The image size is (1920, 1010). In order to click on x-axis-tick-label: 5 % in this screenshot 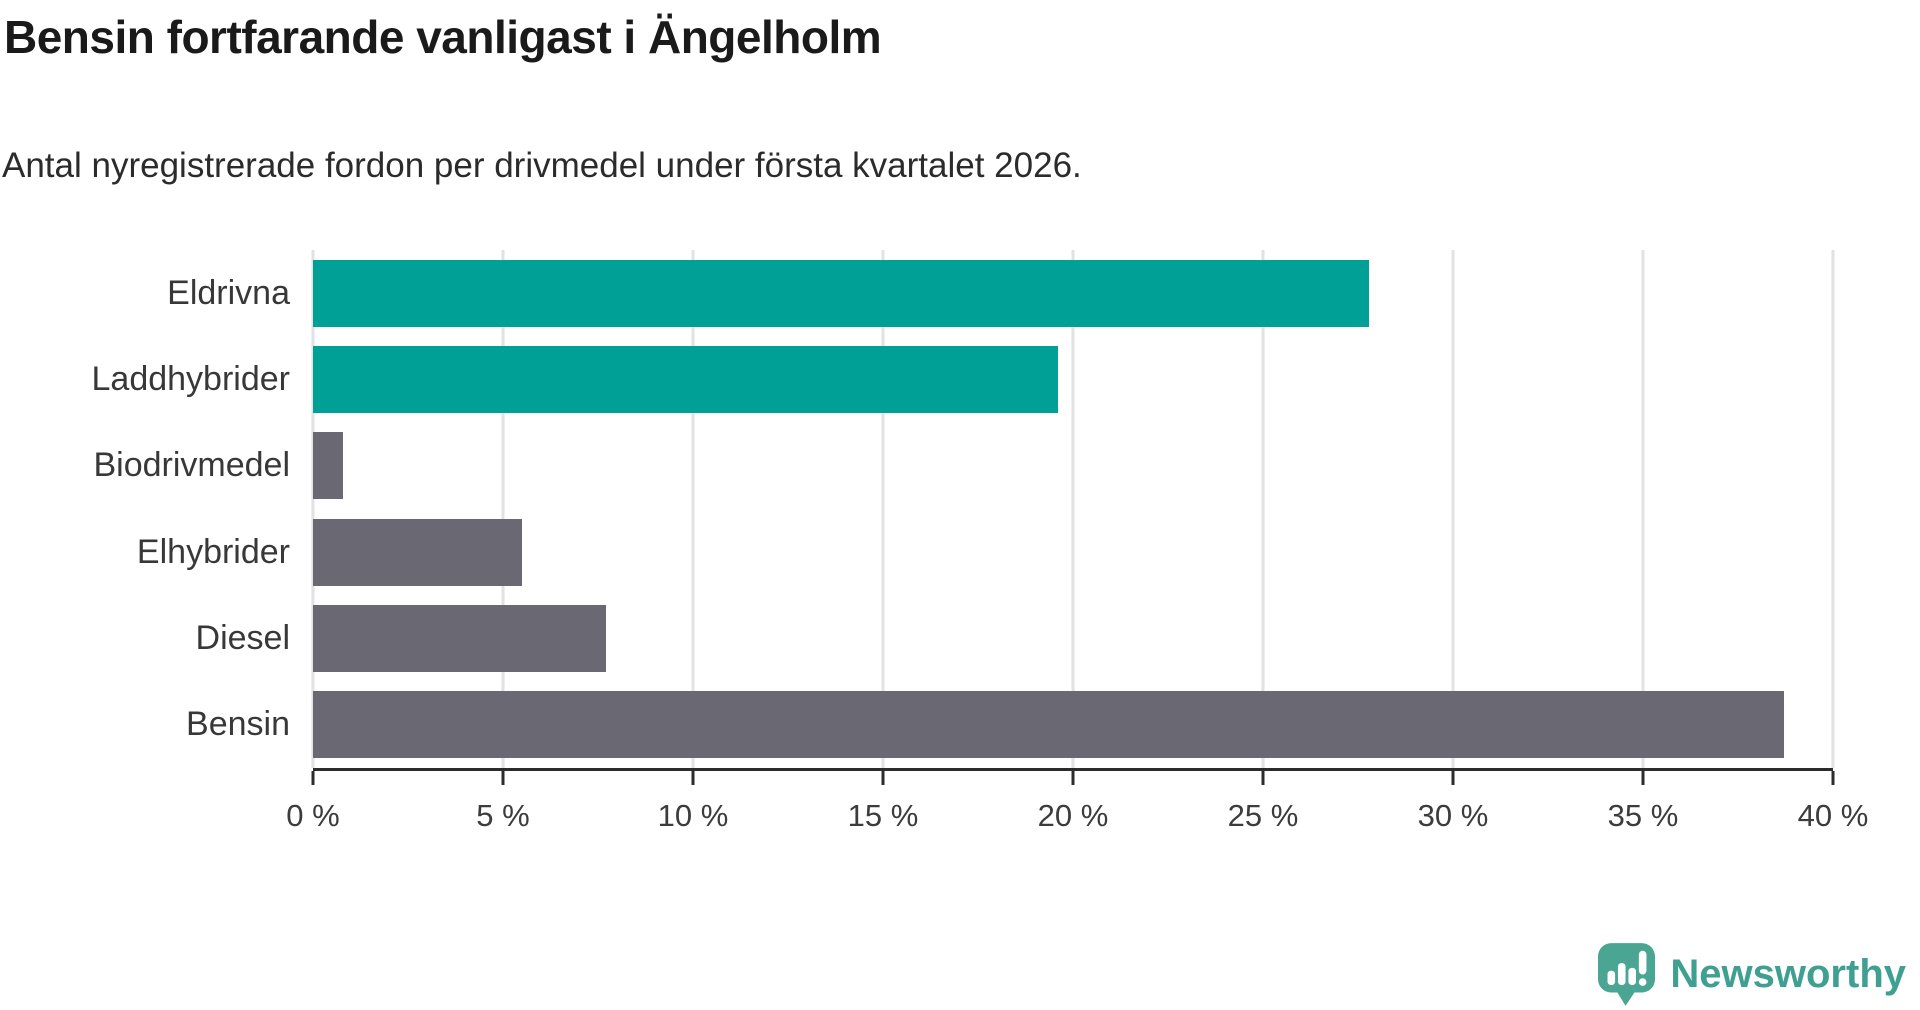, I will do `click(503, 815)`.